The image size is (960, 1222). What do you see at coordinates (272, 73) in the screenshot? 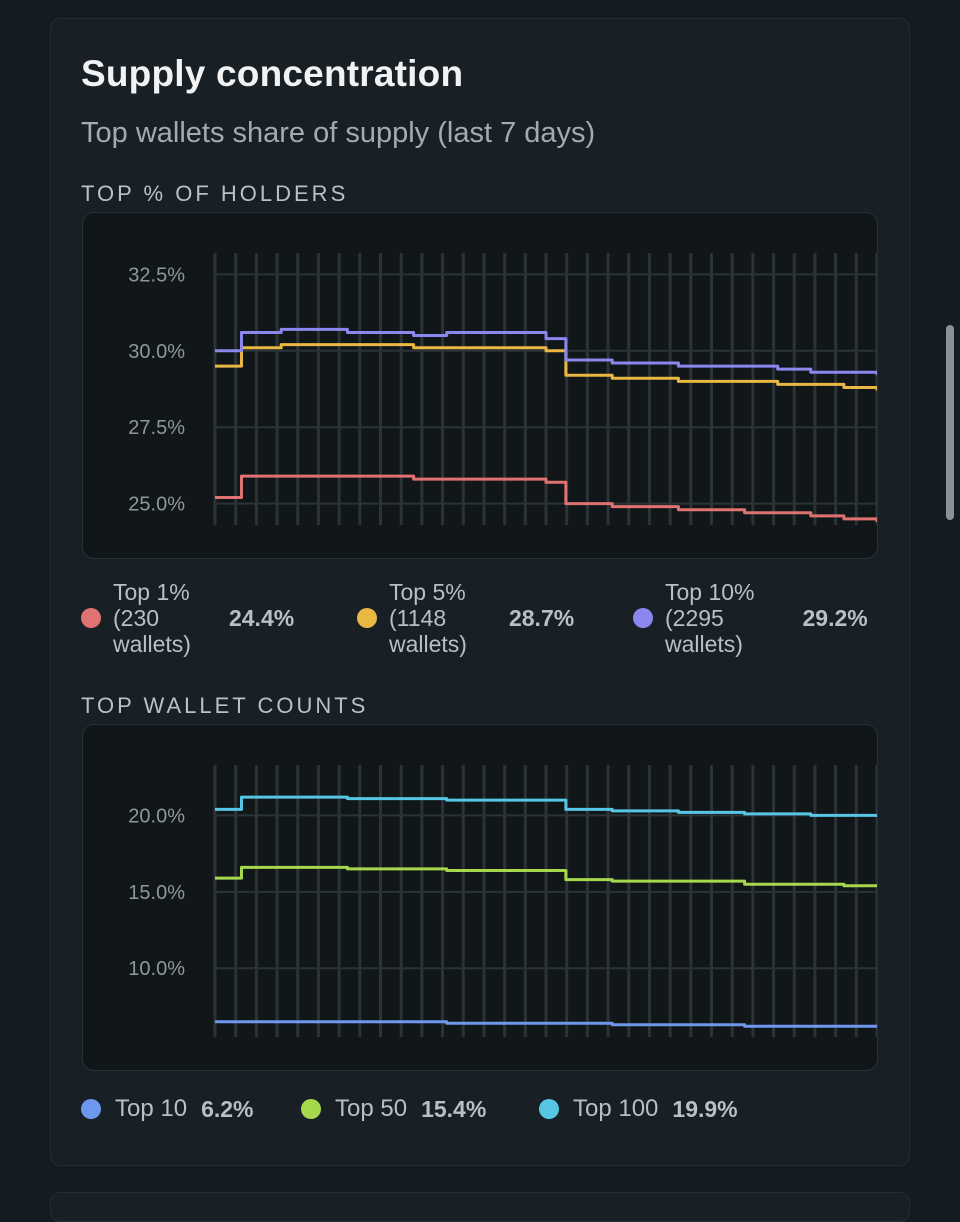
I see `card-title: Supply concentration` at bounding box center [272, 73].